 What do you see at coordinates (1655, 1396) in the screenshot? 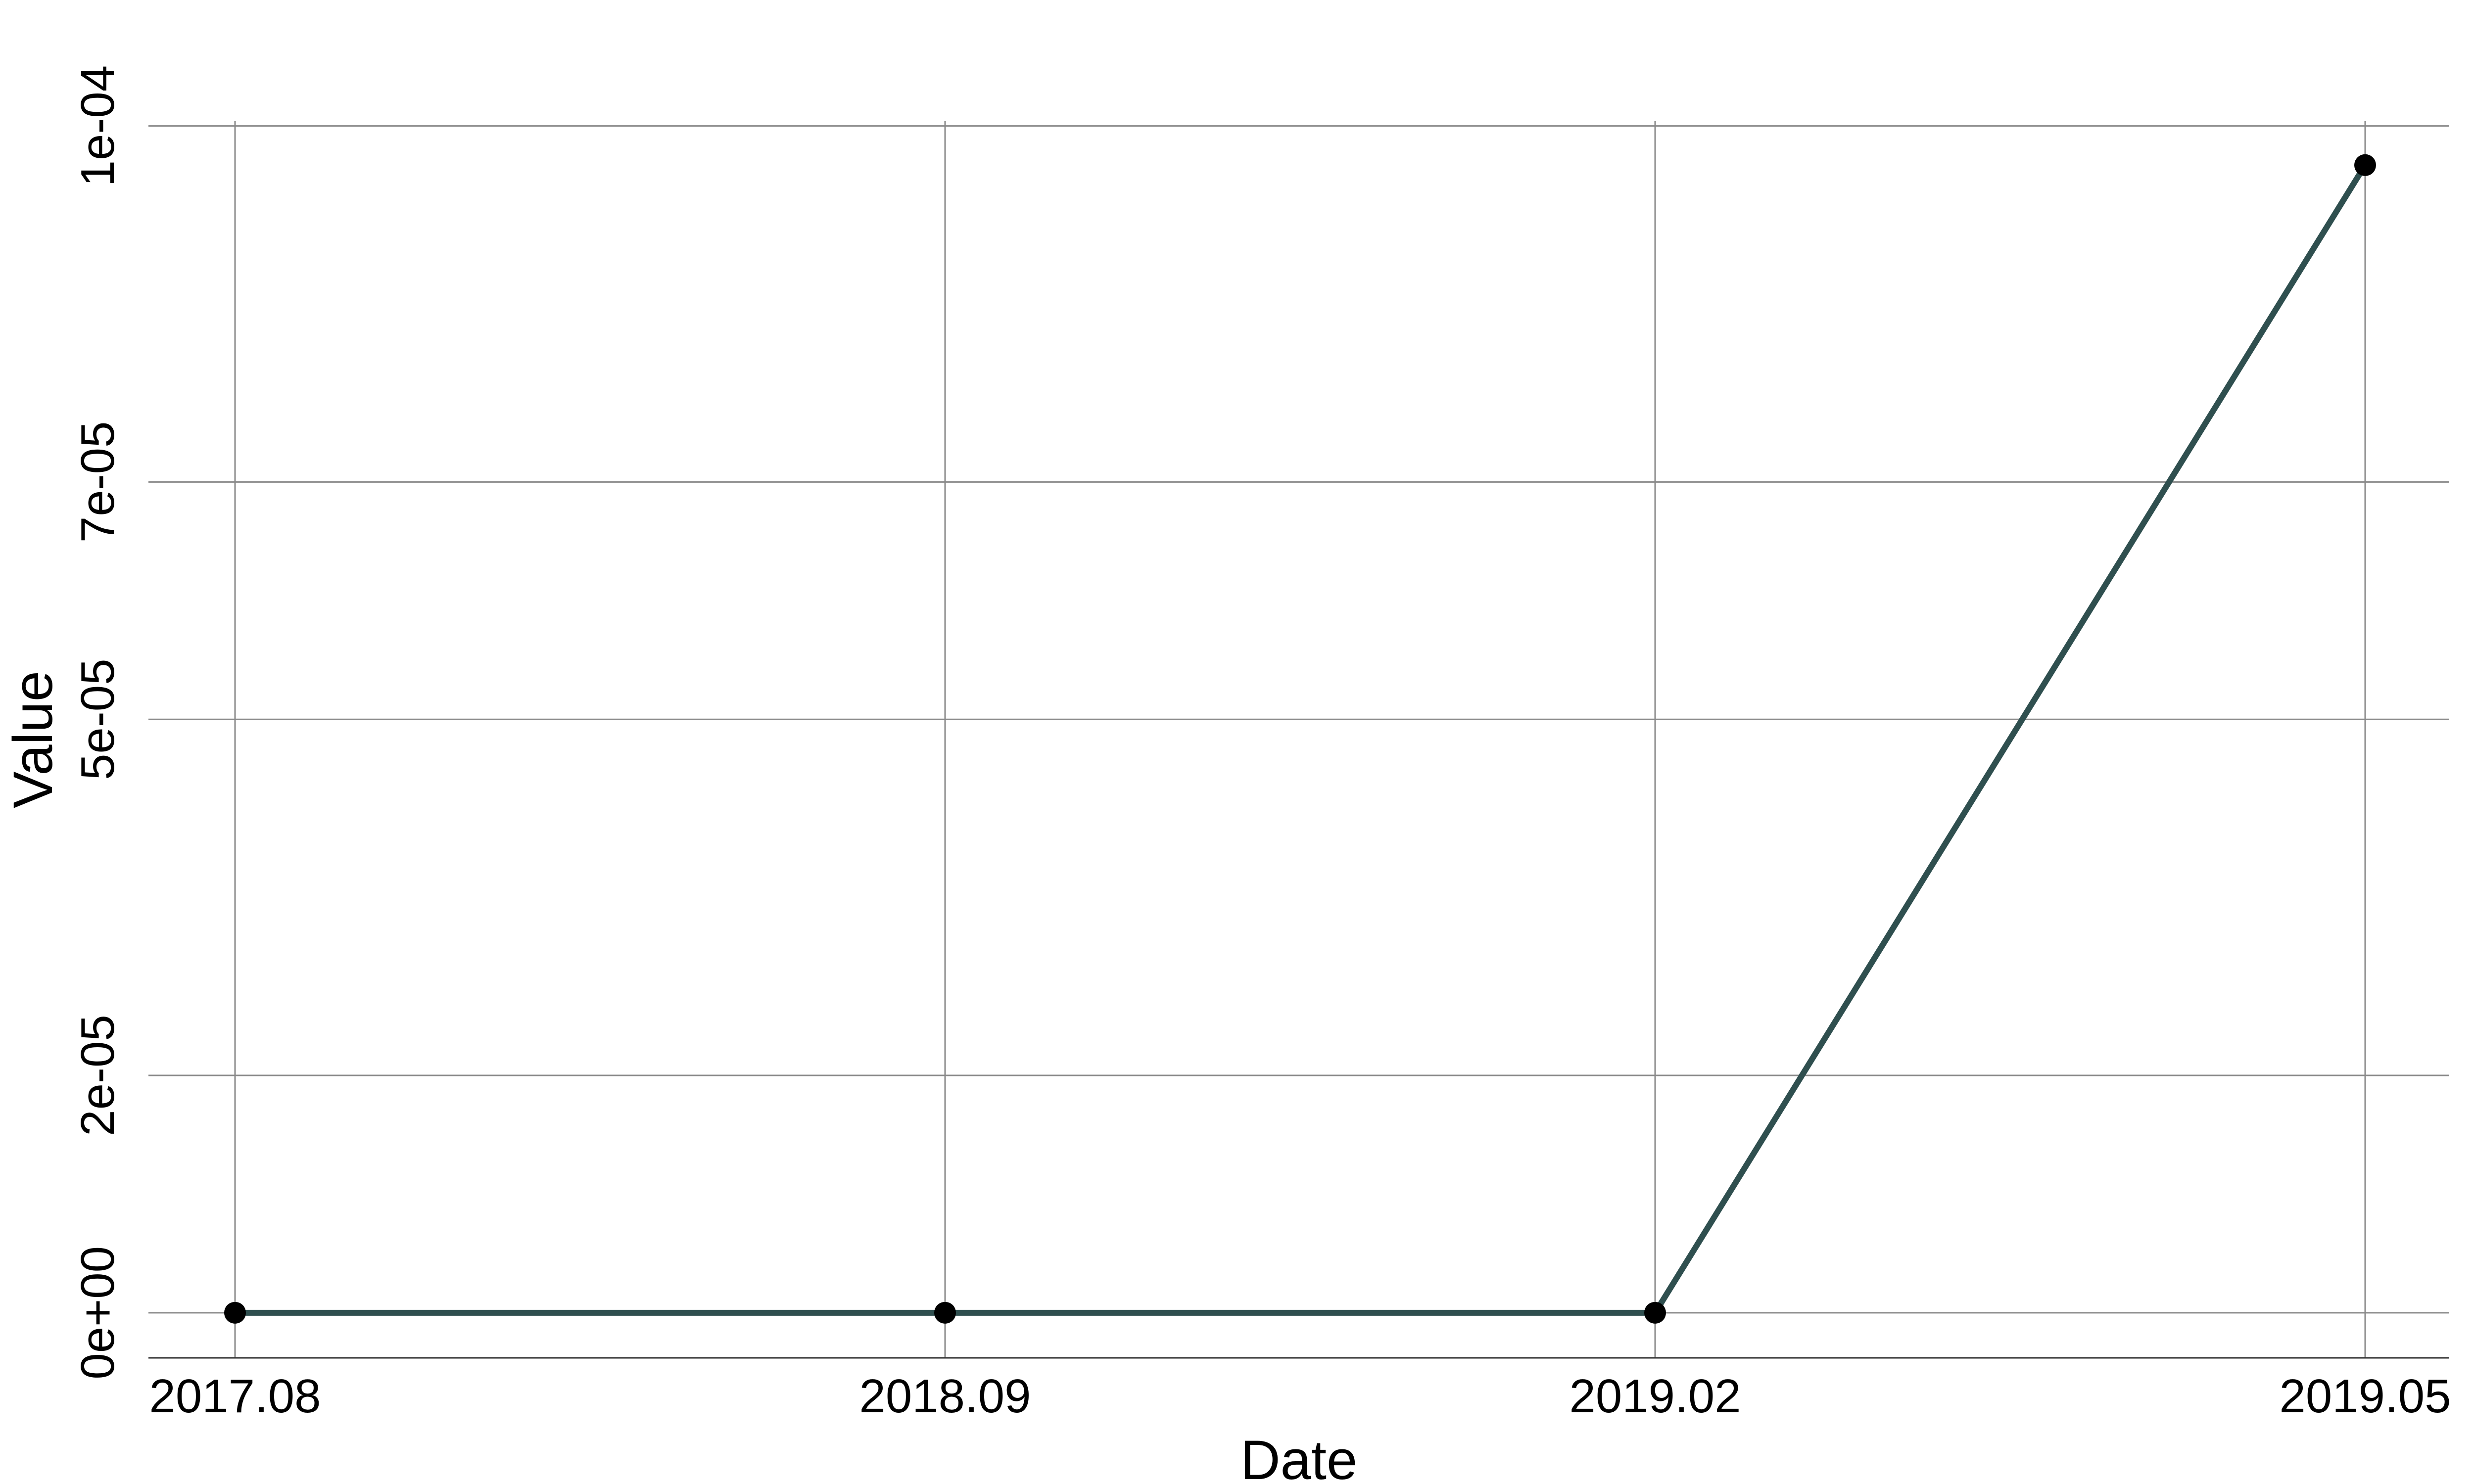
I see `x-tick-label: 2019.02` at bounding box center [1655, 1396].